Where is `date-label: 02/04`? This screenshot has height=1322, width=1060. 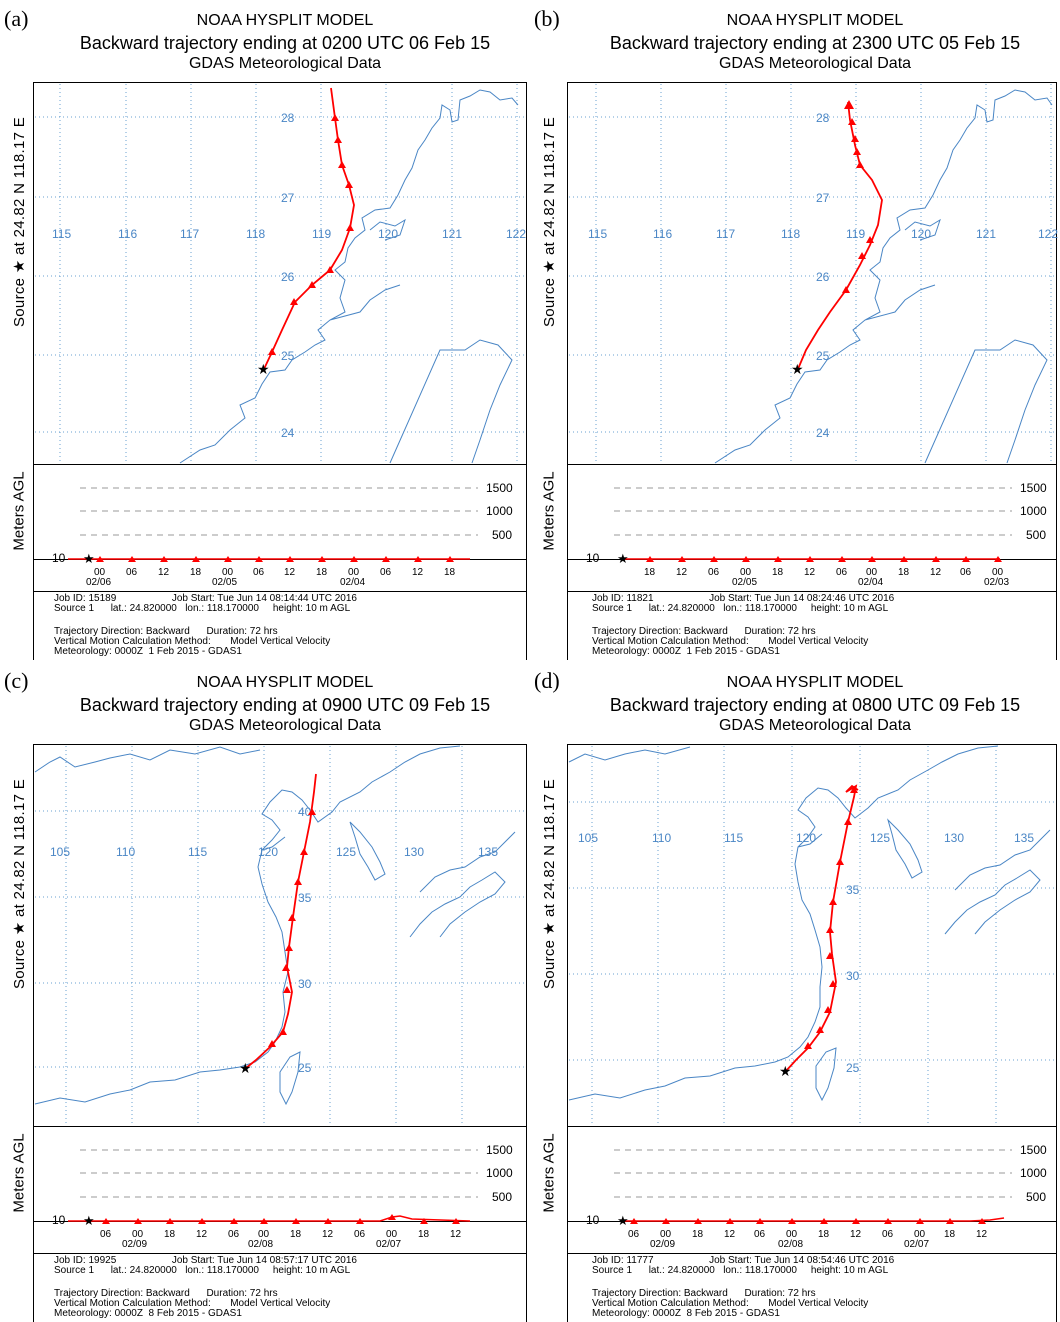 date-label: 02/04 is located at coordinates (870, 582).